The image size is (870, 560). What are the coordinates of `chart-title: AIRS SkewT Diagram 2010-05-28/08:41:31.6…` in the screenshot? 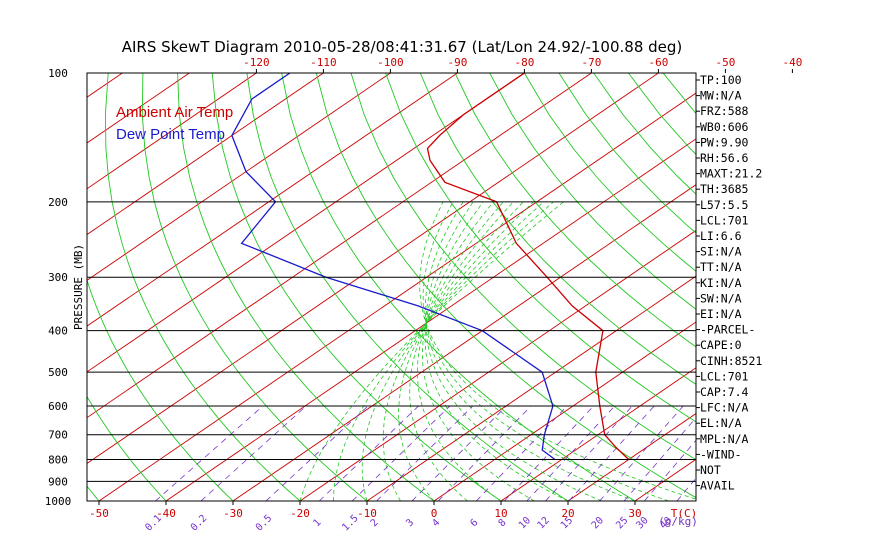 It's located at (402, 47).